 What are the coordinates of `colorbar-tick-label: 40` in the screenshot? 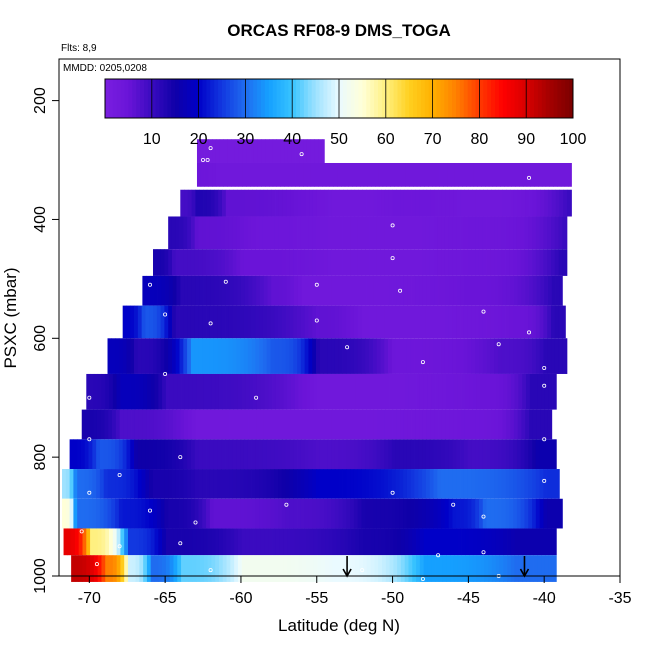 It's located at (292, 139).